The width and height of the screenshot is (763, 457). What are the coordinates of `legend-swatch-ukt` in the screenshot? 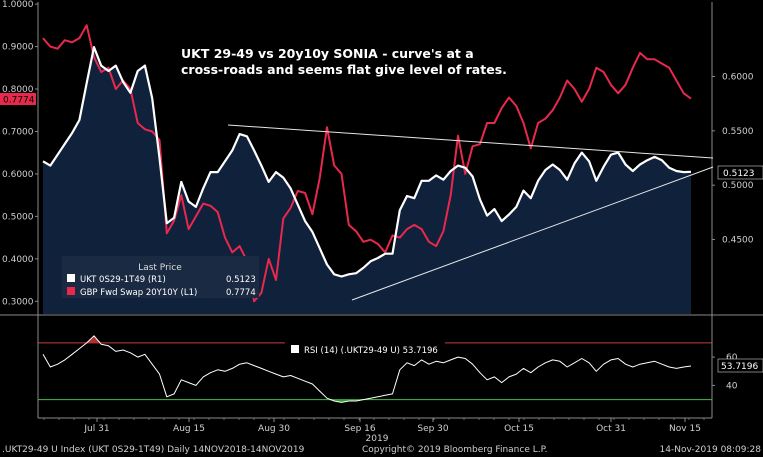 It's located at (71, 278).